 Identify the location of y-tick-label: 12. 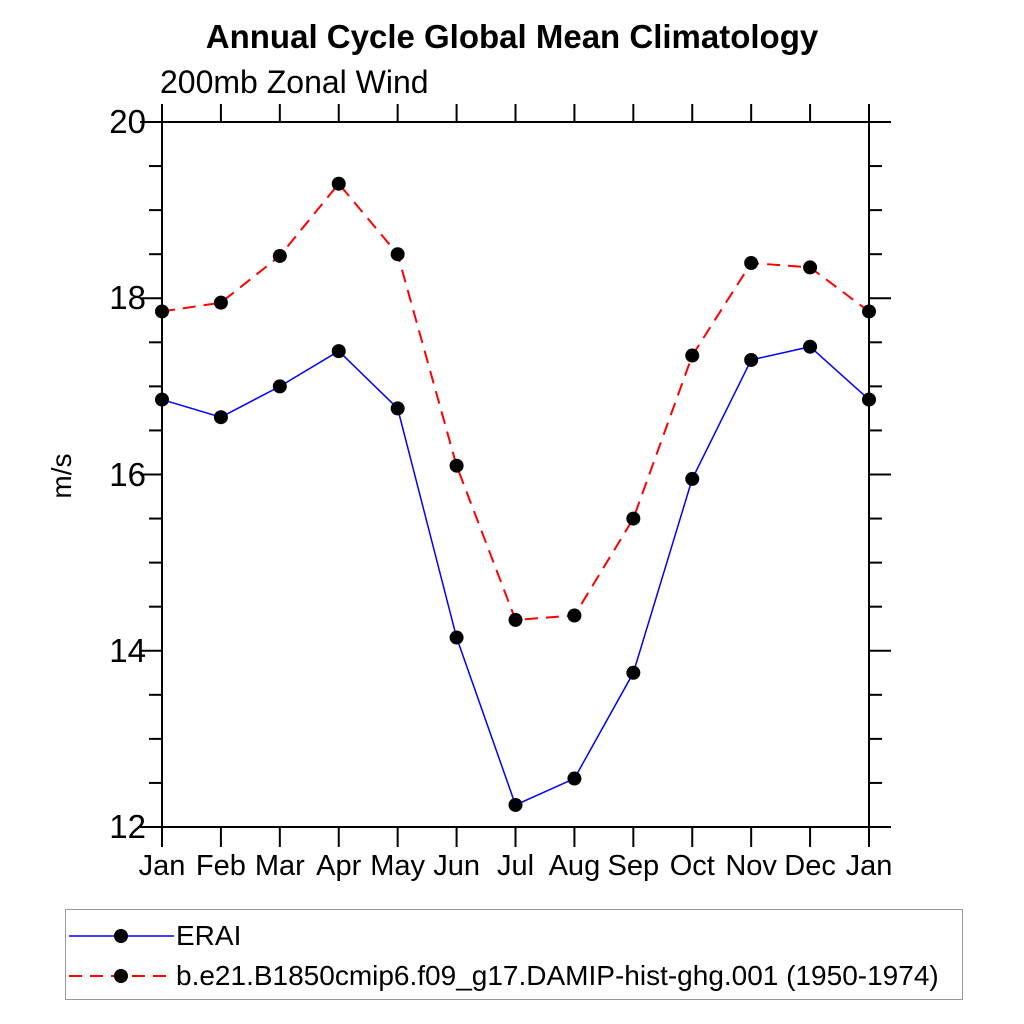
(127, 826).